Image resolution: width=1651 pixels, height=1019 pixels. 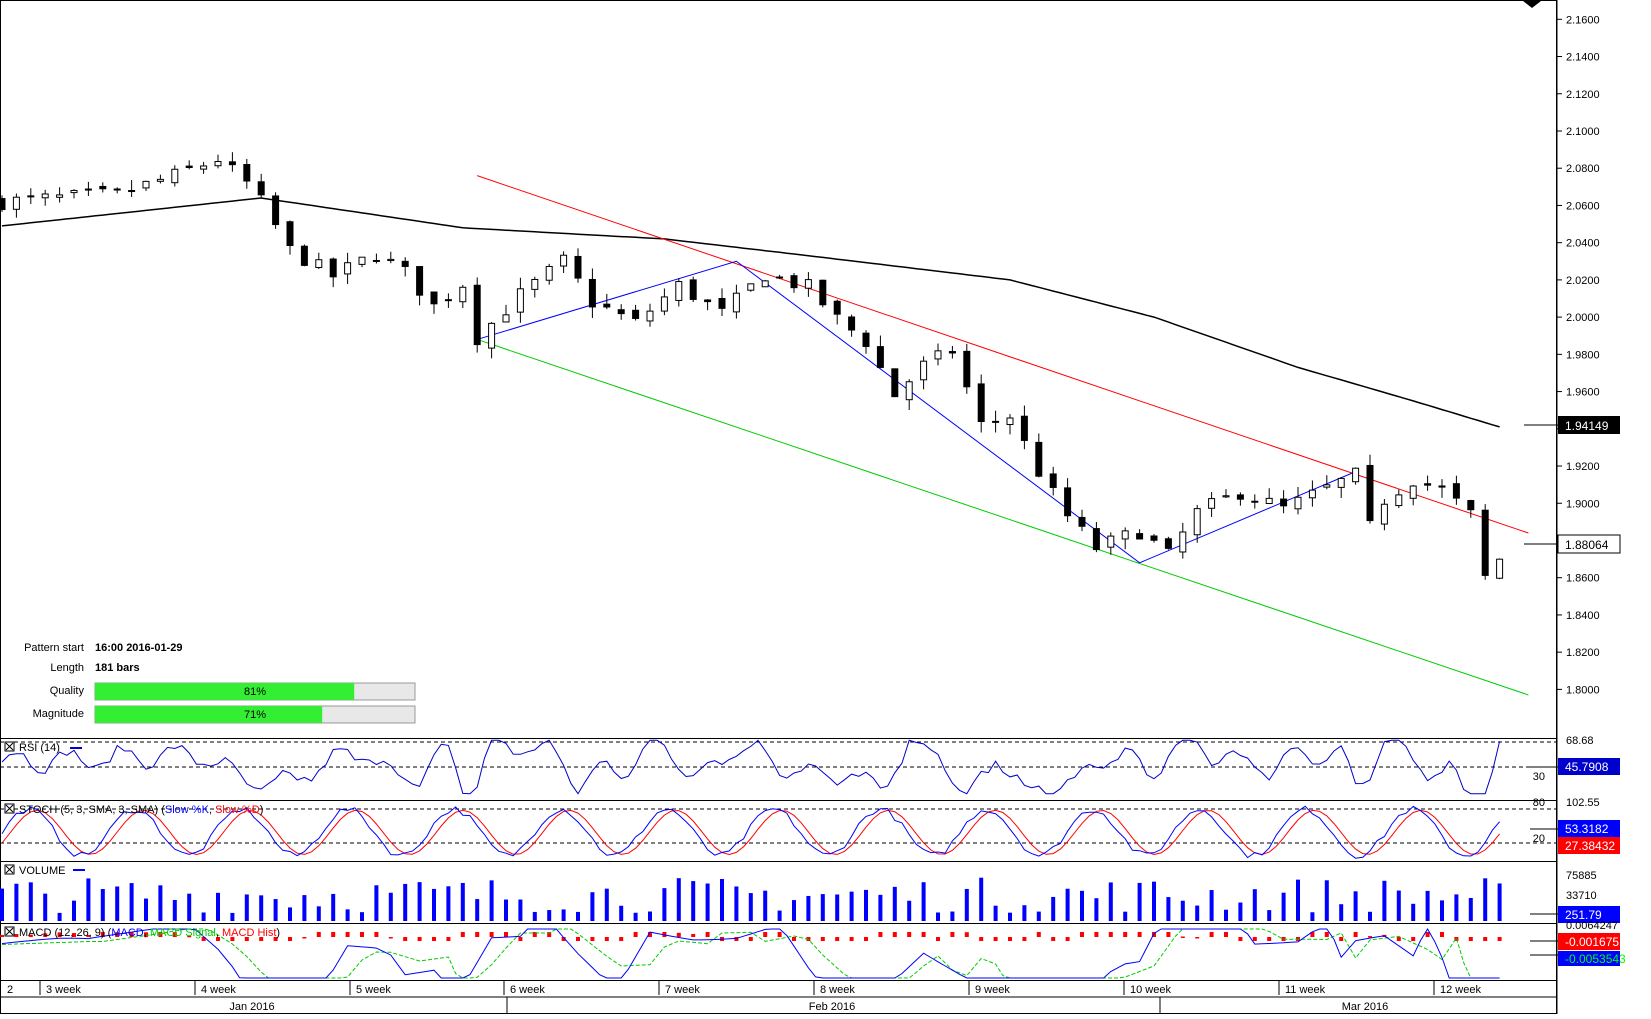 I want to click on week-label: 3 week, so click(x=63, y=990).